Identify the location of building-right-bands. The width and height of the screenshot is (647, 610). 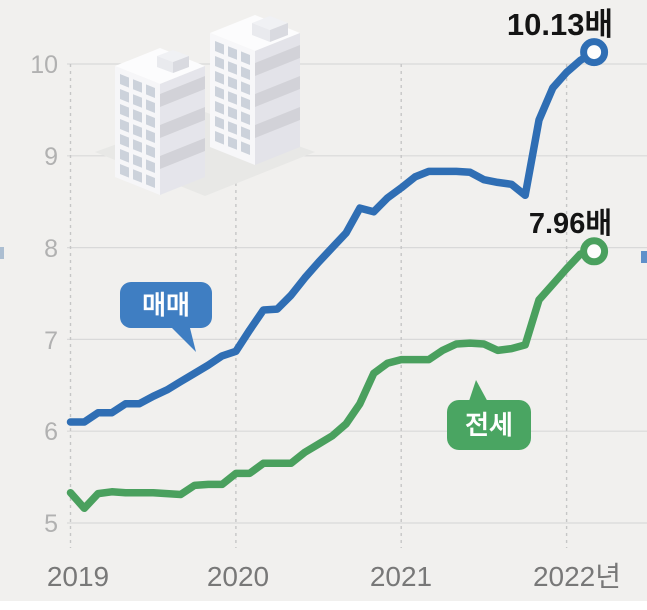
(277, 92).